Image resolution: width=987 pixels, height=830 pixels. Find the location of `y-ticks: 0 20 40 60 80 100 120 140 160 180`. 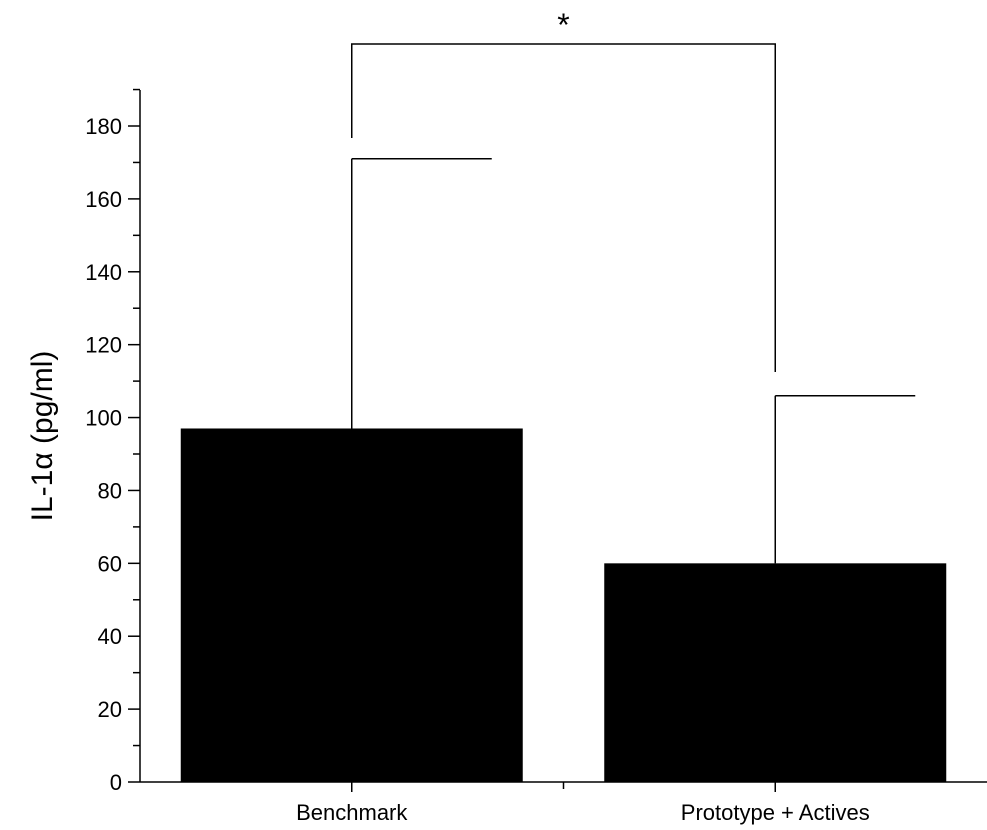

y-ticks: 0 20 40 60 80 100 120 140 160 180 is located at coordinates (112, 441).